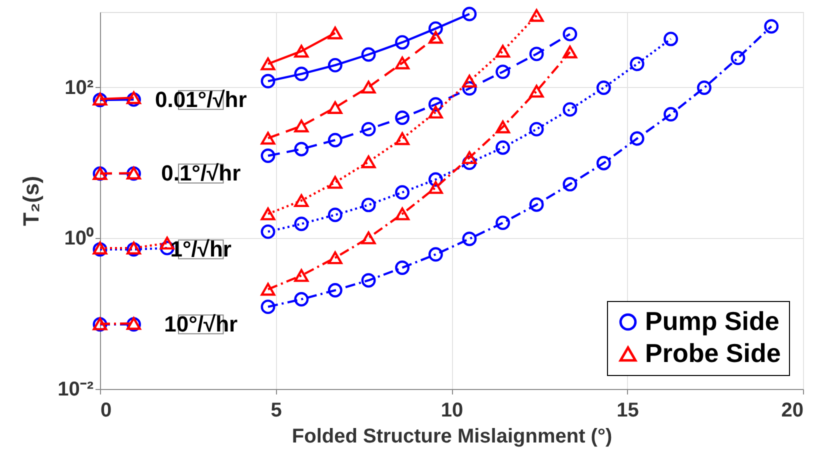 The image size is (818, 458). What do you see at coordinates (201, 249) in the screenshot?
I see `annotation: 1°/√hr` at bounding box center [201, 249].